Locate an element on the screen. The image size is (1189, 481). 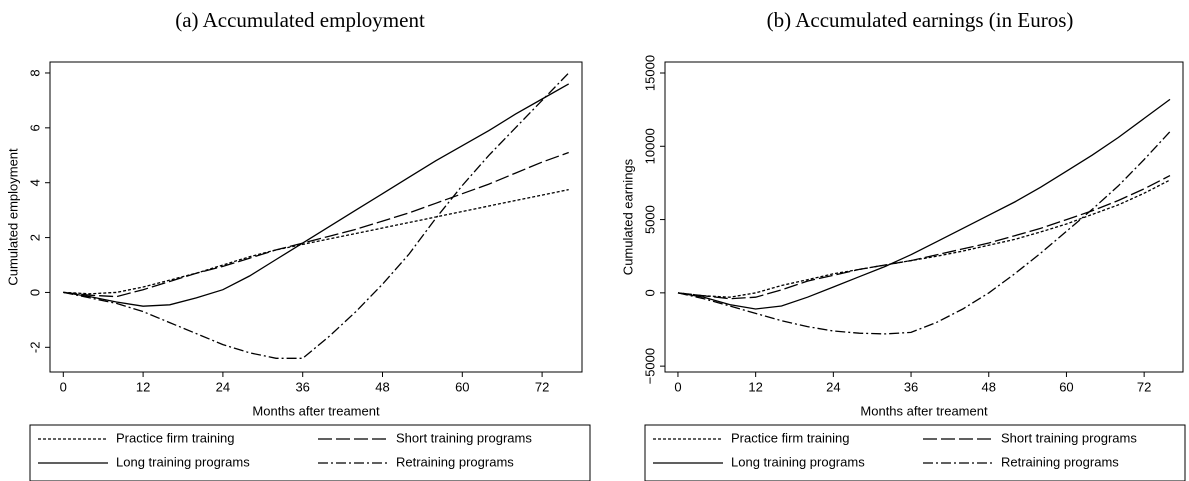
chart-title: (a) Accumulated employment is located at coordinates (300, 20).